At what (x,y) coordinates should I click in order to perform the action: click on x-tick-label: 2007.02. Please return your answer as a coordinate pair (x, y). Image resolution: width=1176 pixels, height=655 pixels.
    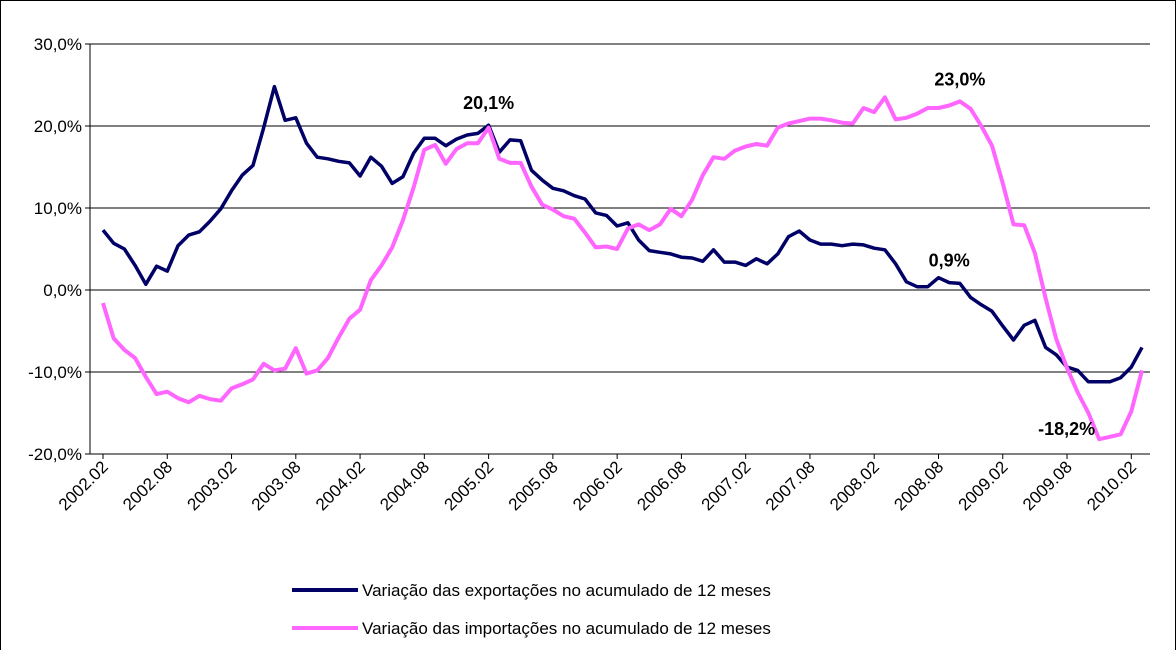
    Looking at the image, I should click on (726, 485).